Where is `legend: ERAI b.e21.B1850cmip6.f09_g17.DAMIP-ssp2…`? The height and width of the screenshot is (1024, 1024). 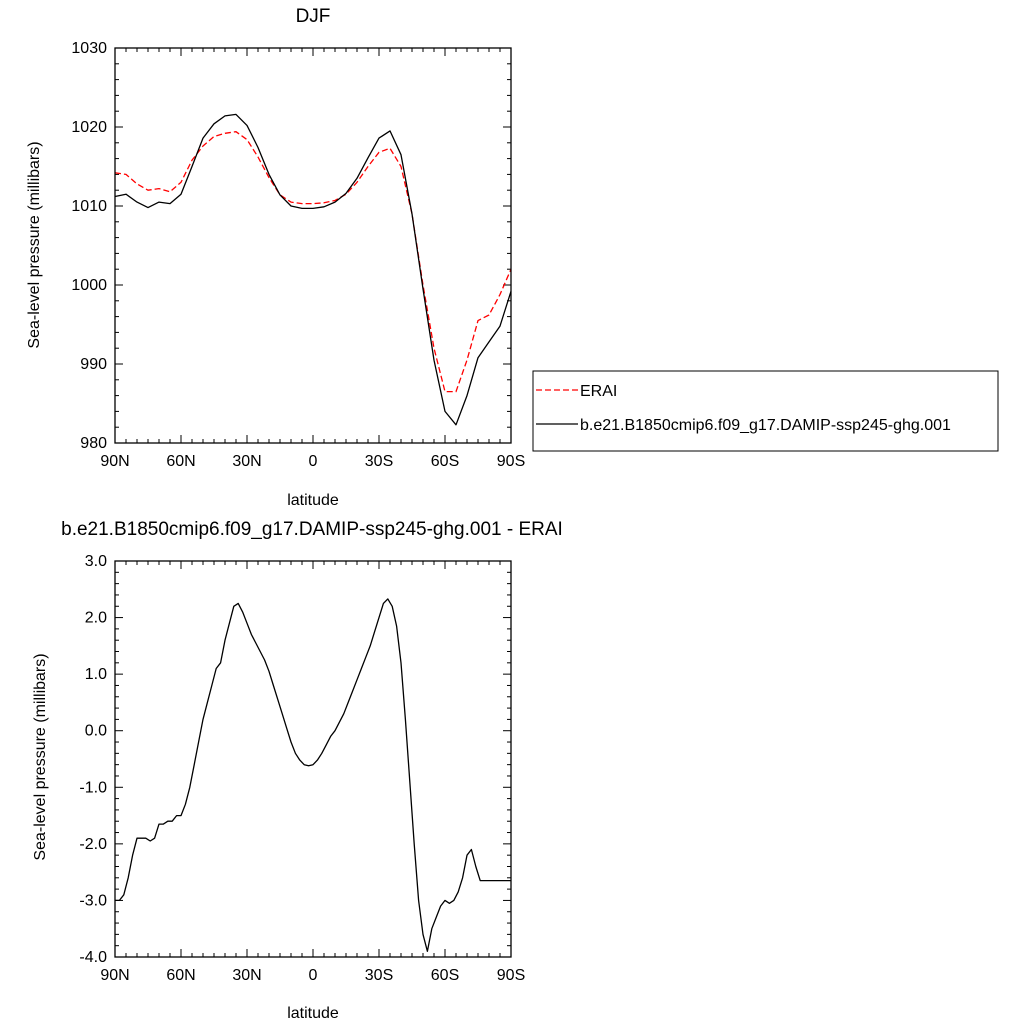
legend: ERAI b.e21.B1850cmip6.f09_g17.DAMIP-ssp2… is located at coordinates (765, 411).